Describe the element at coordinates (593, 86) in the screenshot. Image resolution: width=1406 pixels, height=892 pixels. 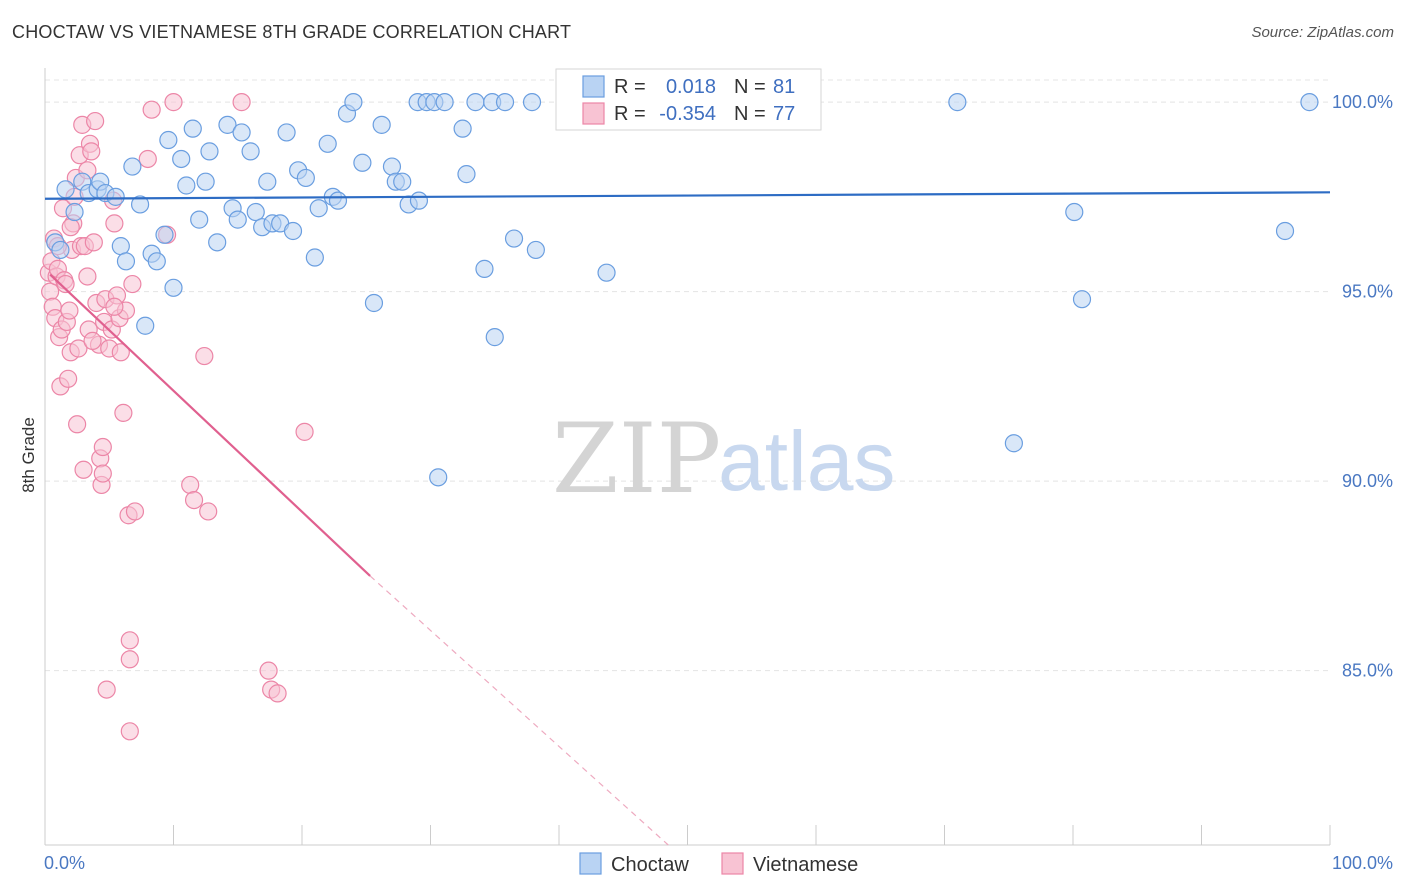
I see `choctaw-swatch` at that location.